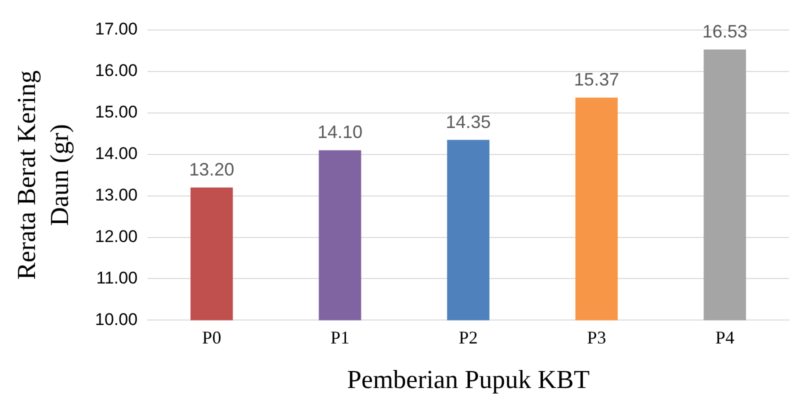 The height and width of the screenshot is (401, 797). Describe the element at coordinates (116, 29) in the screenshot. I see `y-tick-label: 17.00` at that location.